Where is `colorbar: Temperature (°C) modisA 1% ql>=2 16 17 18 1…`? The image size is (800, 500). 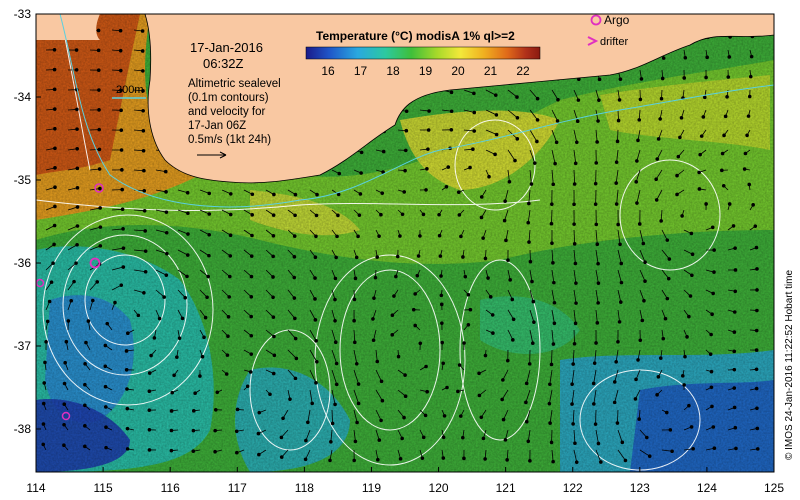
colorbar: Temperature (°C) modisA 1% ql>=2 16 17 18 1… is located at coordinates (423, 53).